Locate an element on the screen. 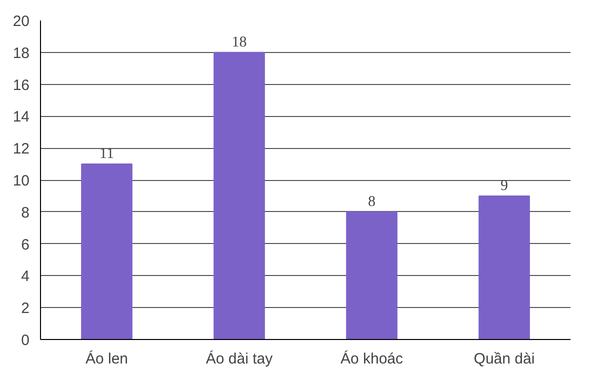  data-label: 11 is located at coordinates (107, 154).